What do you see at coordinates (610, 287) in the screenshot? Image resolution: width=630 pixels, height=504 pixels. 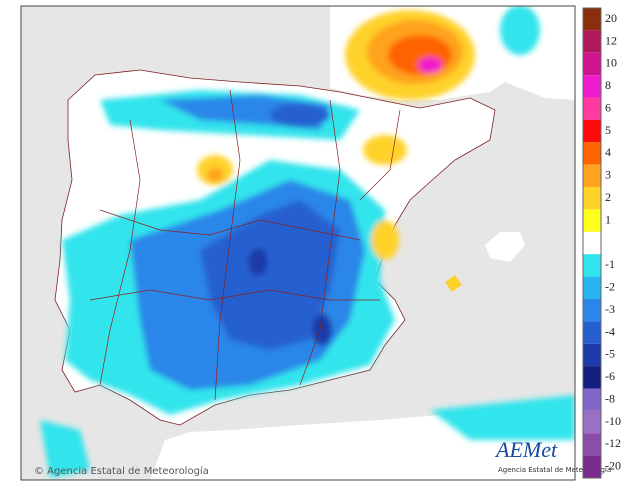 I see `legend-label: -2` at bounding box center [610, 287].